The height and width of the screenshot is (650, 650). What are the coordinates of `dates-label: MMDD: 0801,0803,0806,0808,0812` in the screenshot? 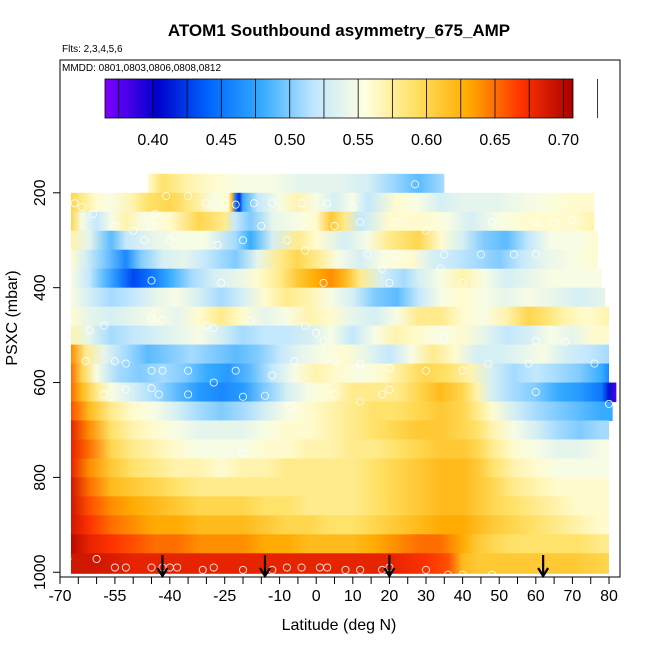 It's located at (141, 68).